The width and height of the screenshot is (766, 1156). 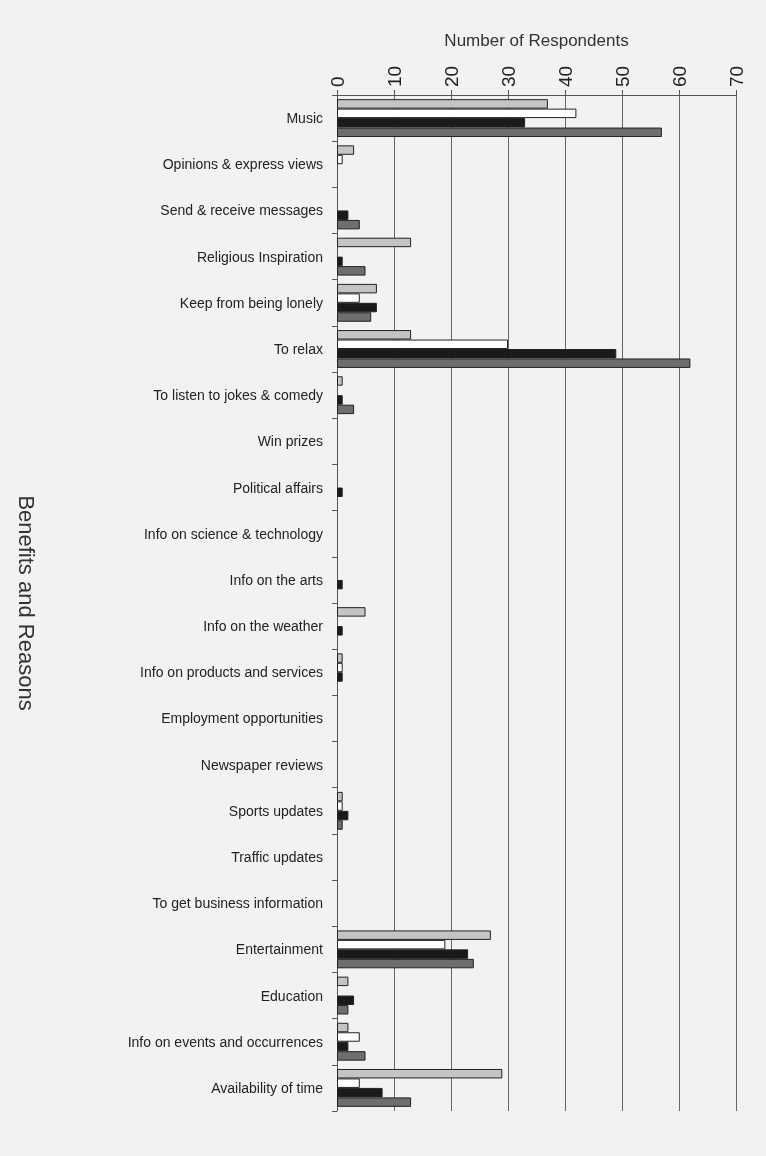 What do you see at coordinates (26, 603) in the screenshot?
I see `y-axis-title: Benefits and Reasons` at bounding box center [26, 603].